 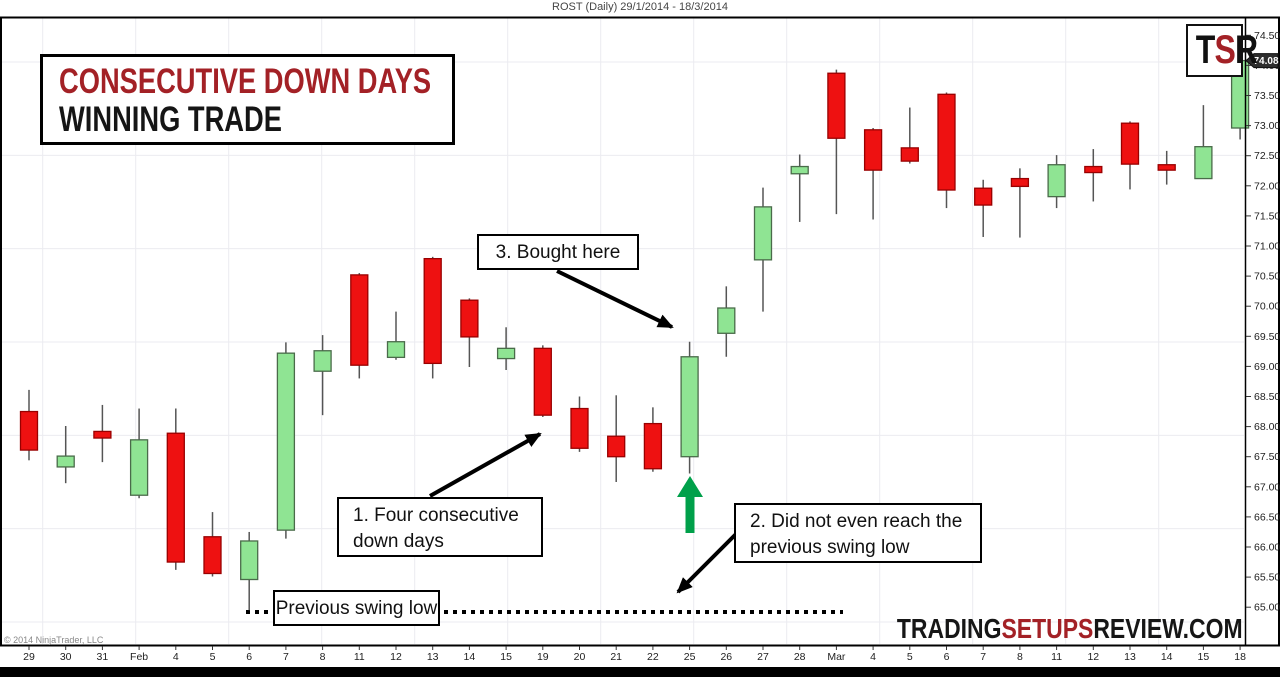 I want to click on annotation-four-consecutive-line1: 1. Four consecutive, so click(x=436, y=515).